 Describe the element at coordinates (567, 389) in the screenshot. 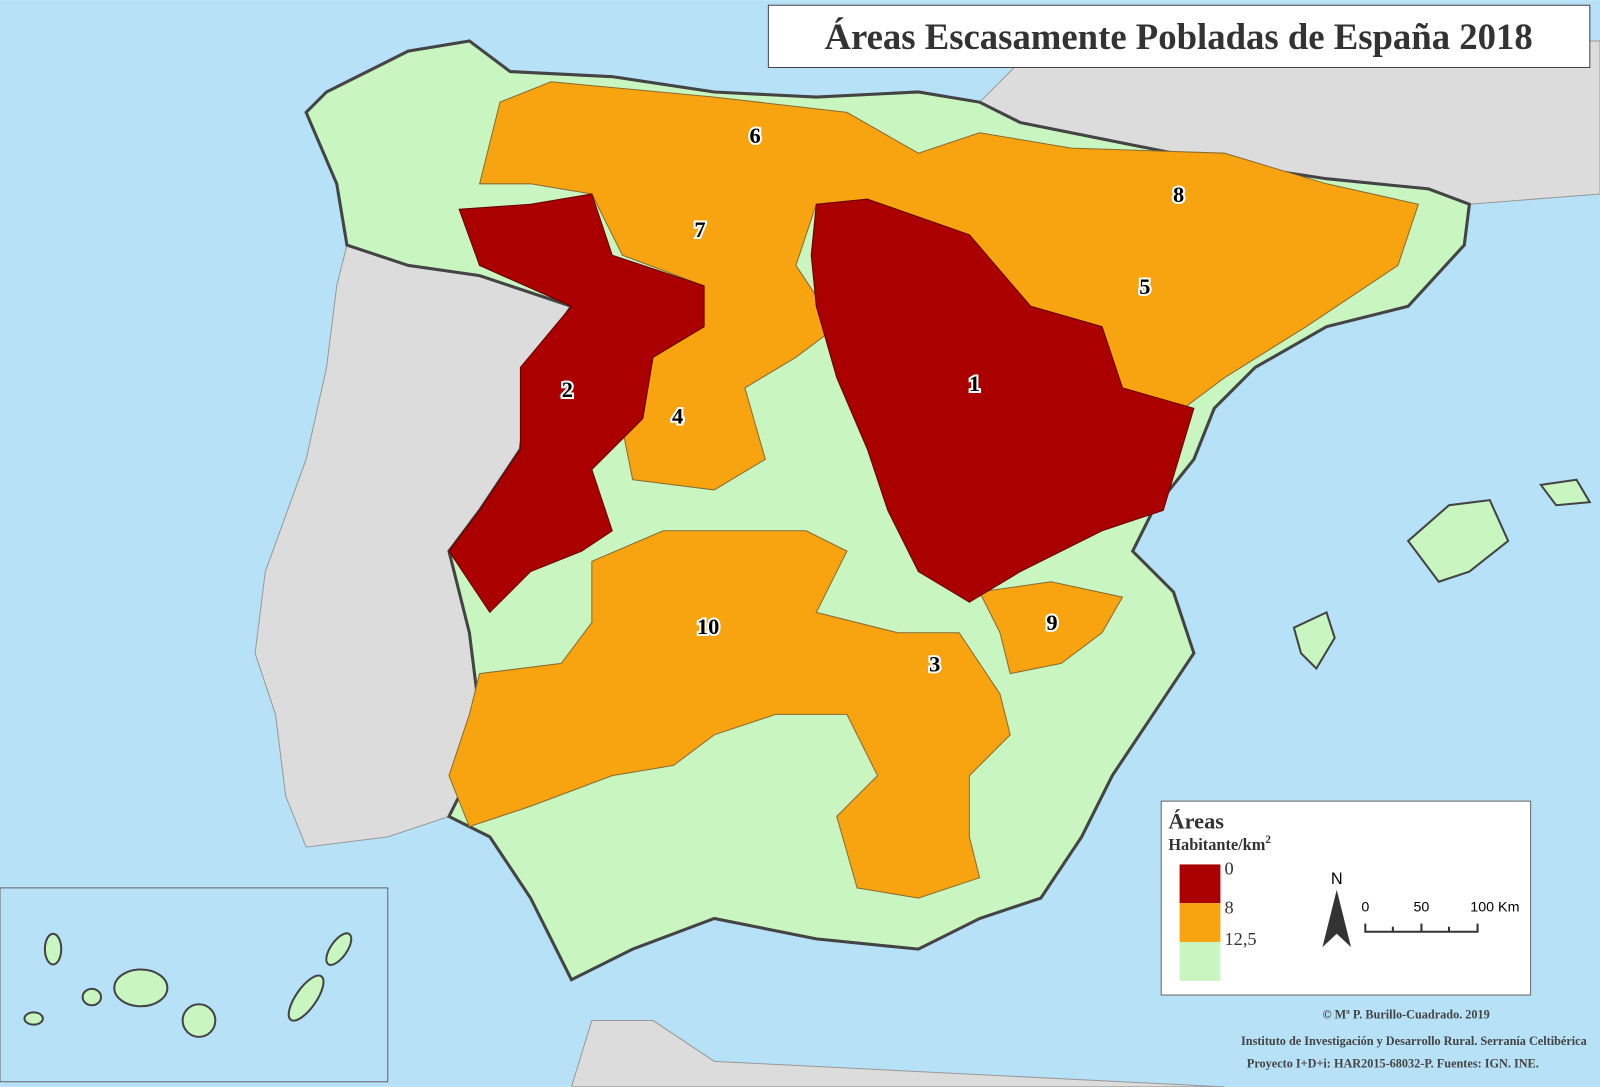

I see `area-label: 2` at that location.